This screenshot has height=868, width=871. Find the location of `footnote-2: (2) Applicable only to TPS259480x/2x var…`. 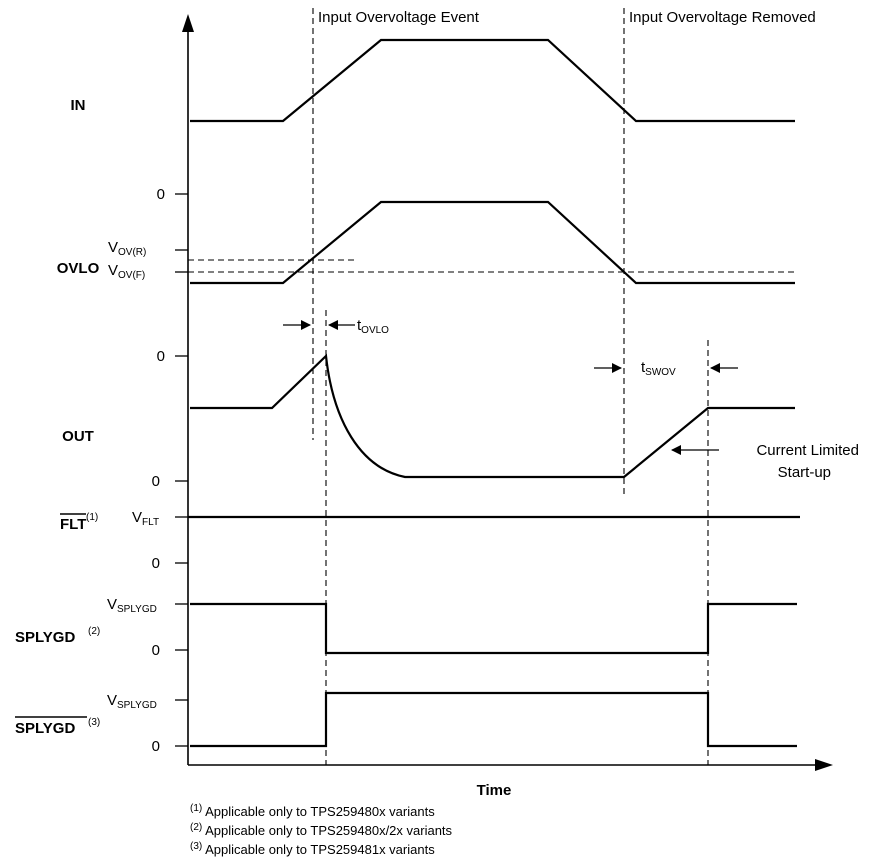

footnote-2: (2) Applicable only to TPS259480x/2x var… is located at coordinates (321, 830).